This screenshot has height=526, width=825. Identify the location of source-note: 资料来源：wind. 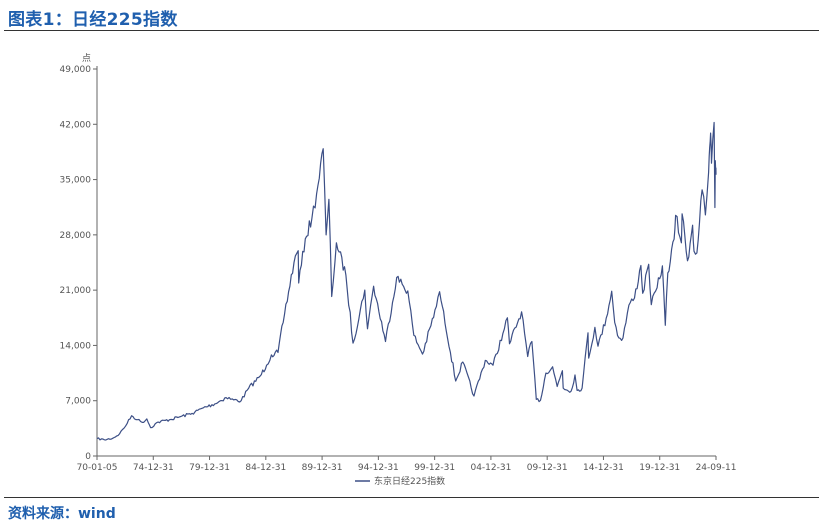
(62, 514).